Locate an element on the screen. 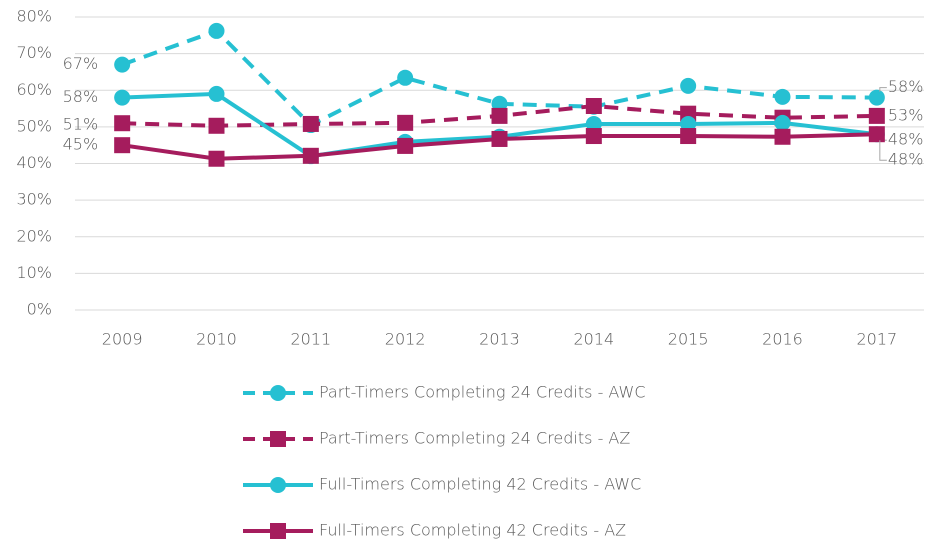 This screenshot has width=943, height=541. y-tick-label: 80% is located at coordinates (34, 16).